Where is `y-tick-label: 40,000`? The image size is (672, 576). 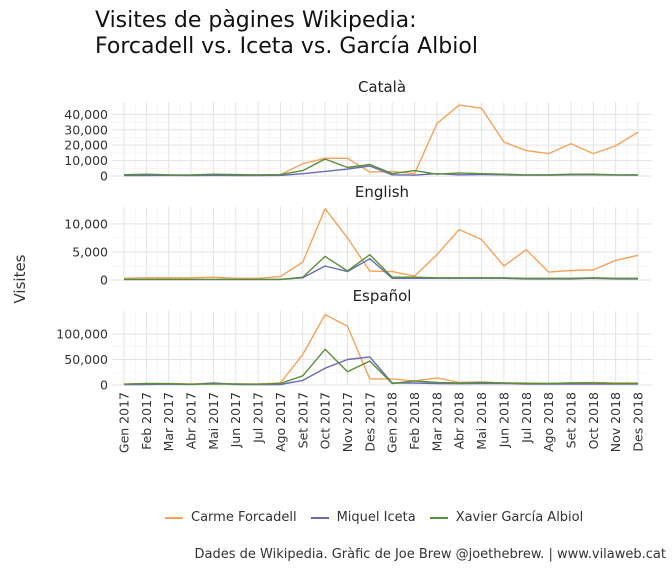 y-tick-label: 40,000 is located at coordinates (86, 114).